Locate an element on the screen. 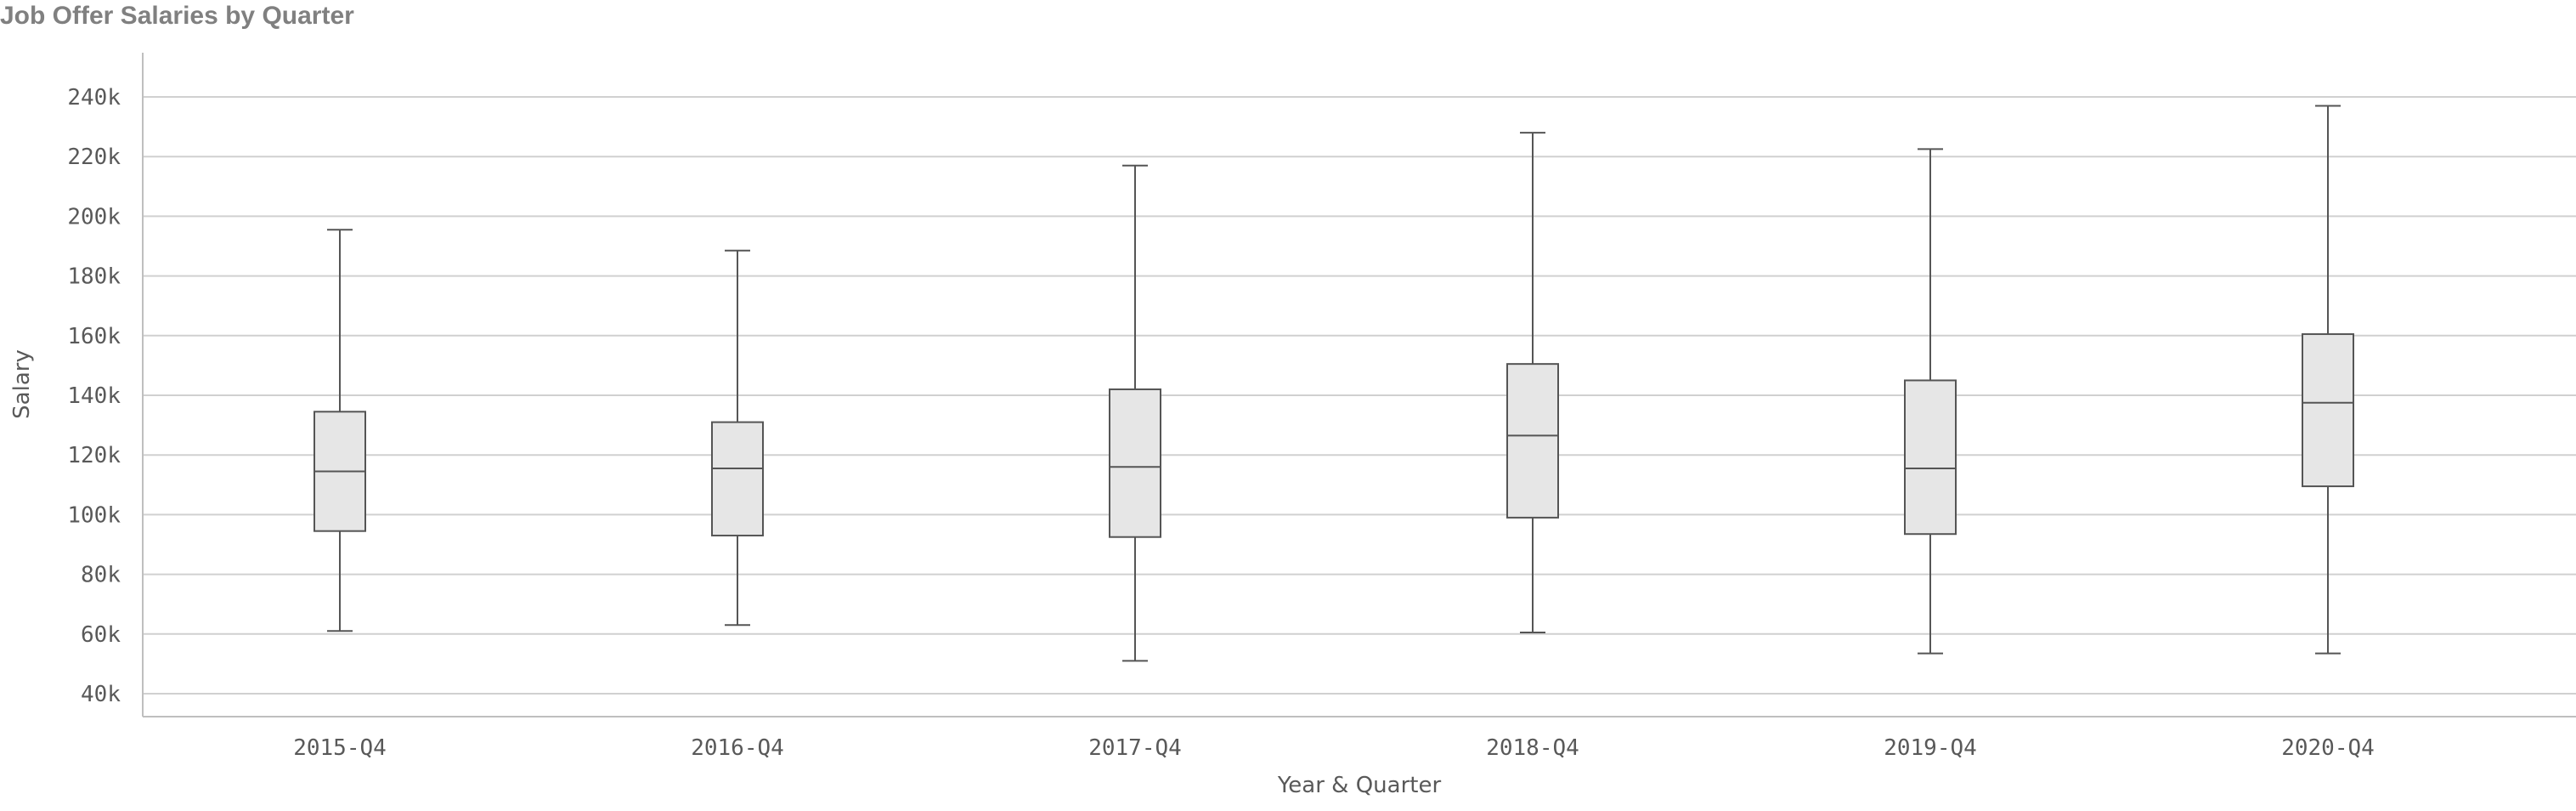 The image size is (2576, 811). x-tick-label: 2016-Q4 is located at coordinates (737, 748).